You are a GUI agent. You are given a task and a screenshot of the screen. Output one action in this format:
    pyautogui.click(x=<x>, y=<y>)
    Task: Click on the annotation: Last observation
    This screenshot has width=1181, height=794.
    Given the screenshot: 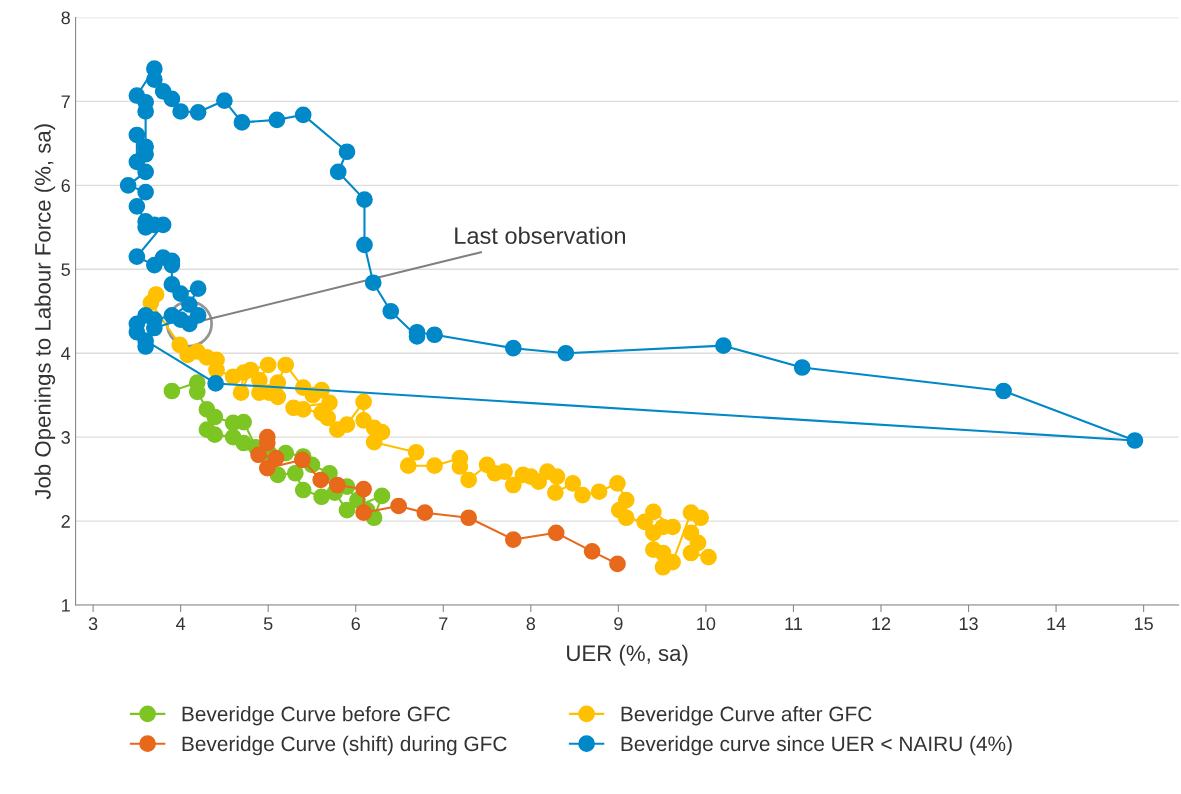 What is the action you would take?
    pyautogui.click(x=540, y=235)
    